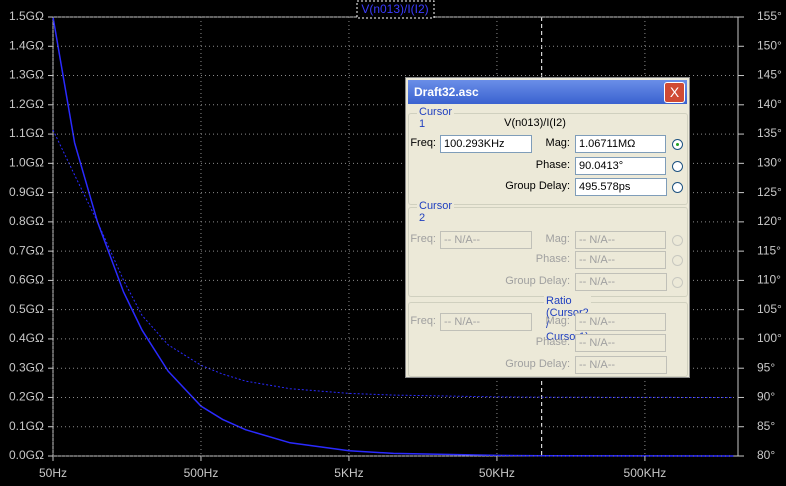 This screenshot has width=786, height=486. I want to click on y2-tick-label: 80°, so click(766, 455).